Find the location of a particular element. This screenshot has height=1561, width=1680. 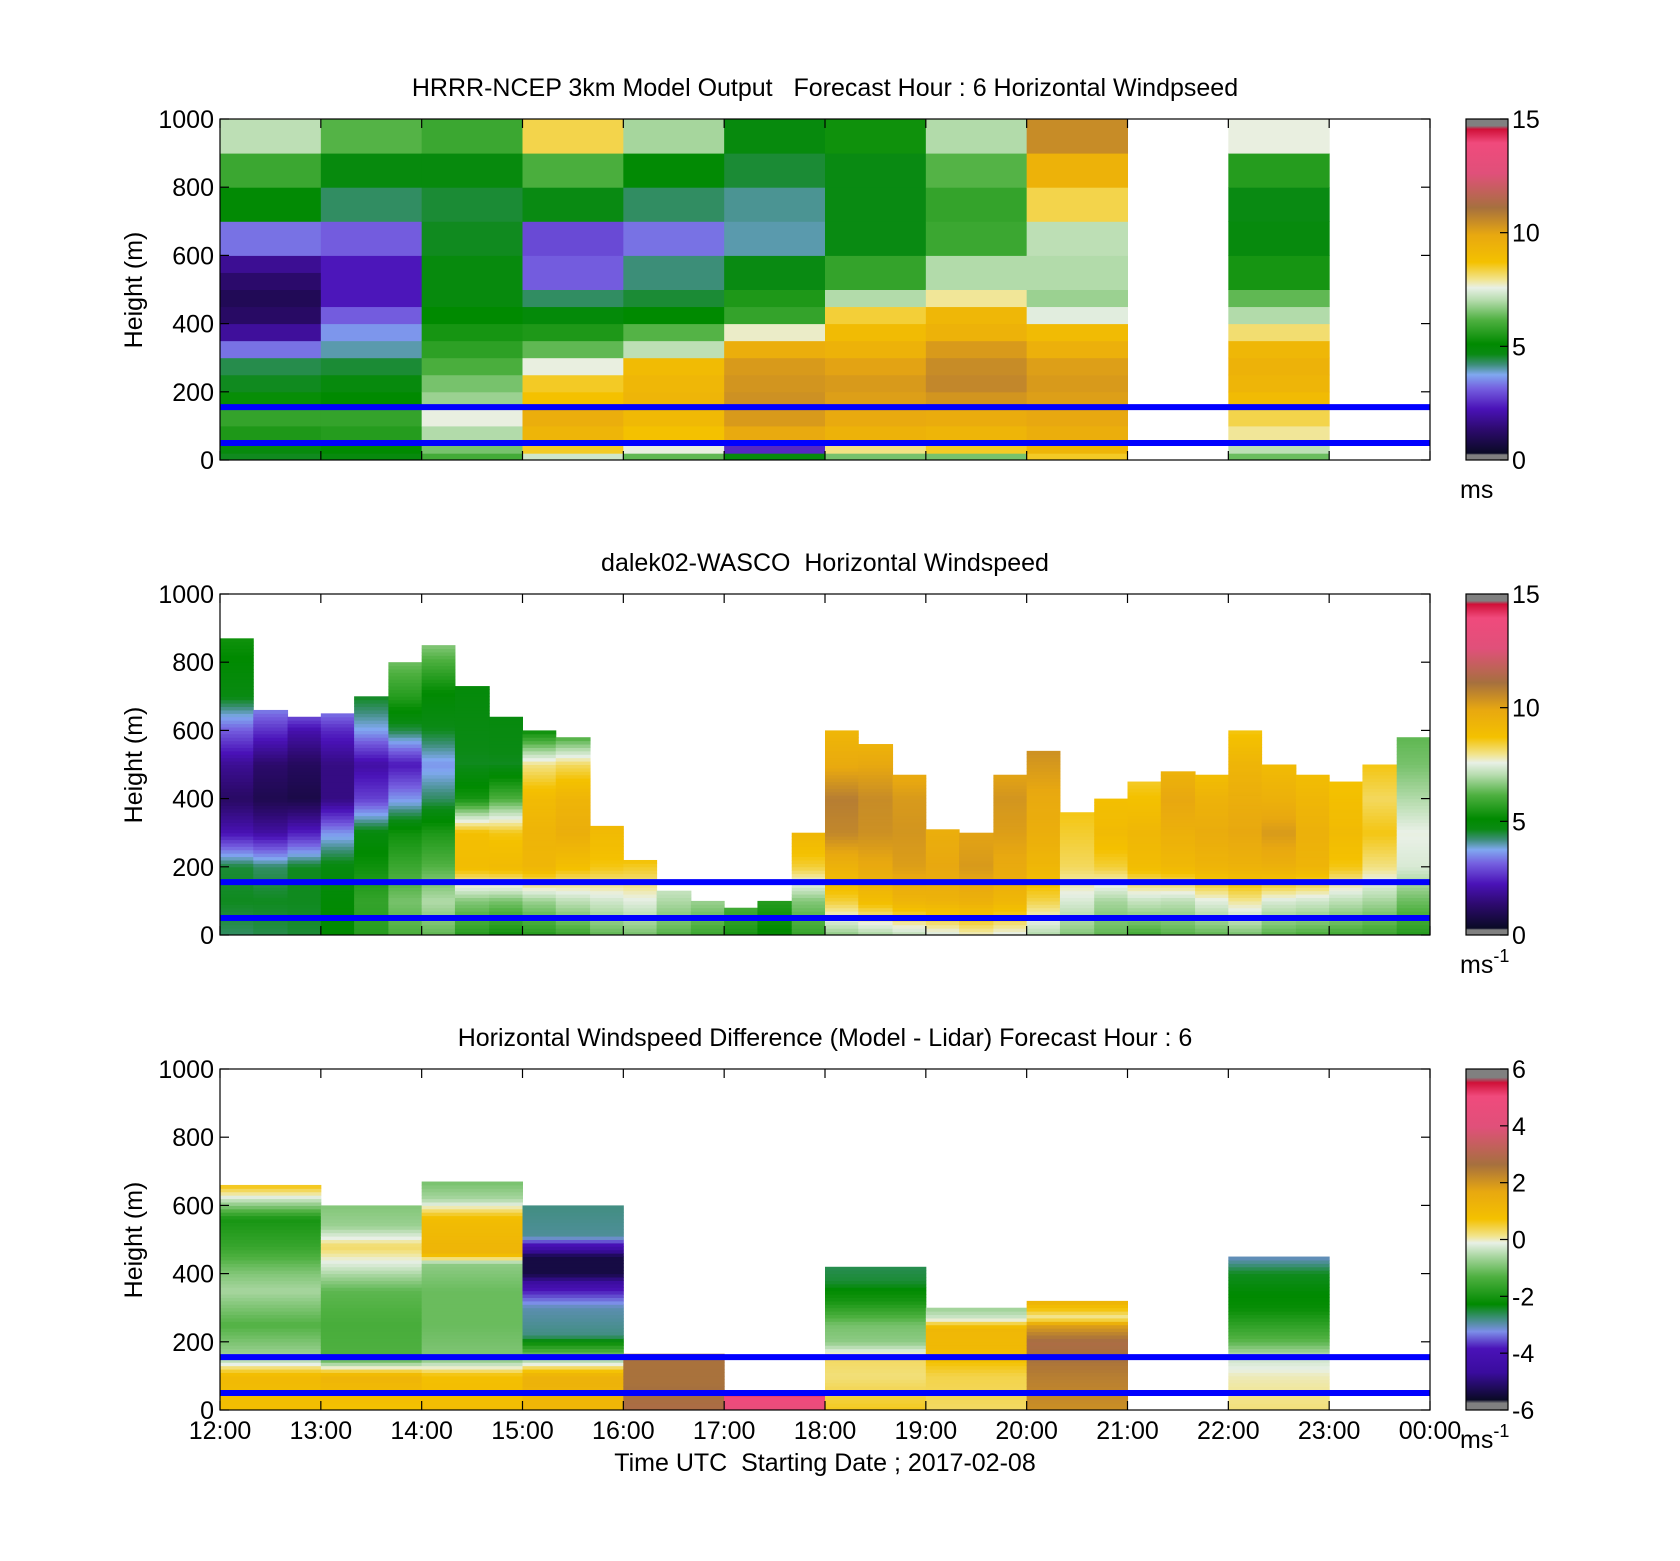

y-tick-label: 800 is located at coordinates (193, 663).